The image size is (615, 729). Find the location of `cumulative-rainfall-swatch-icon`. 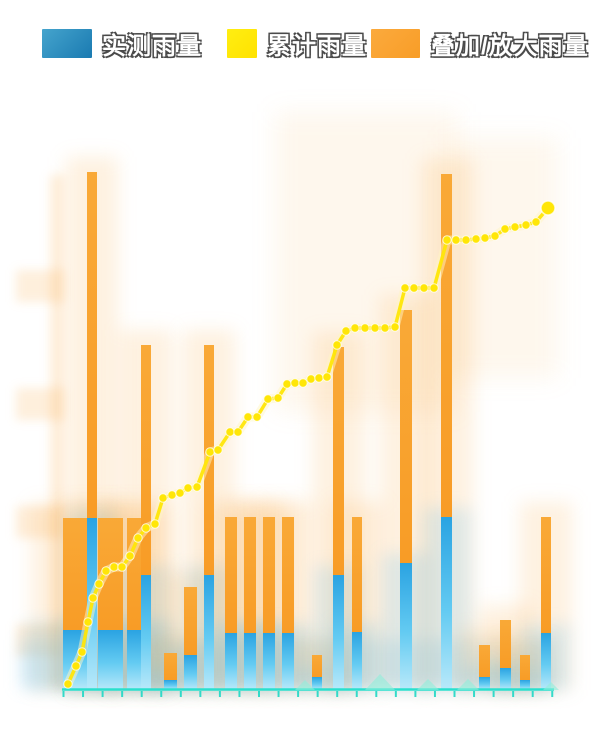

cumulative-rainfall-swatch-icon is located at coordinates (242, 43).